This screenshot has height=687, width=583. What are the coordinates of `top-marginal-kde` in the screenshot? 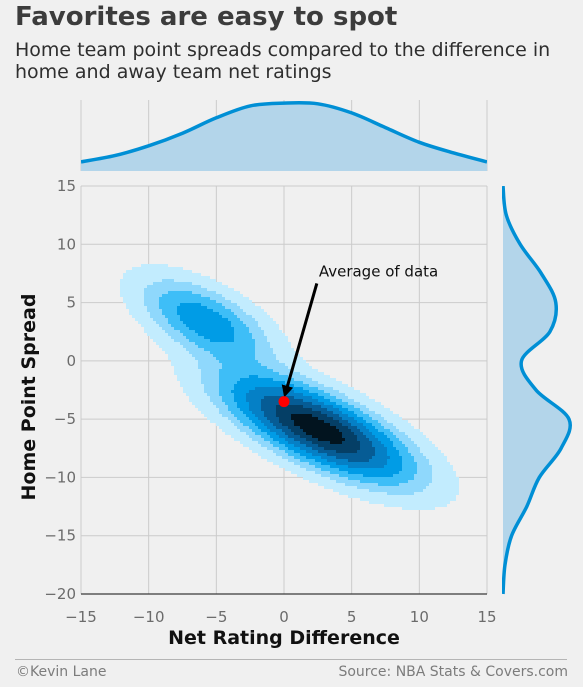 It's located at (284, 135).